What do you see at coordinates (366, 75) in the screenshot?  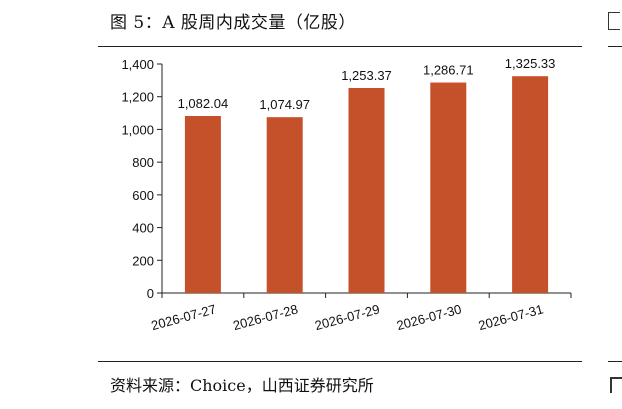 I see `data-label-2026-07-29: 1,253.37` at bounding box center [366, 75].